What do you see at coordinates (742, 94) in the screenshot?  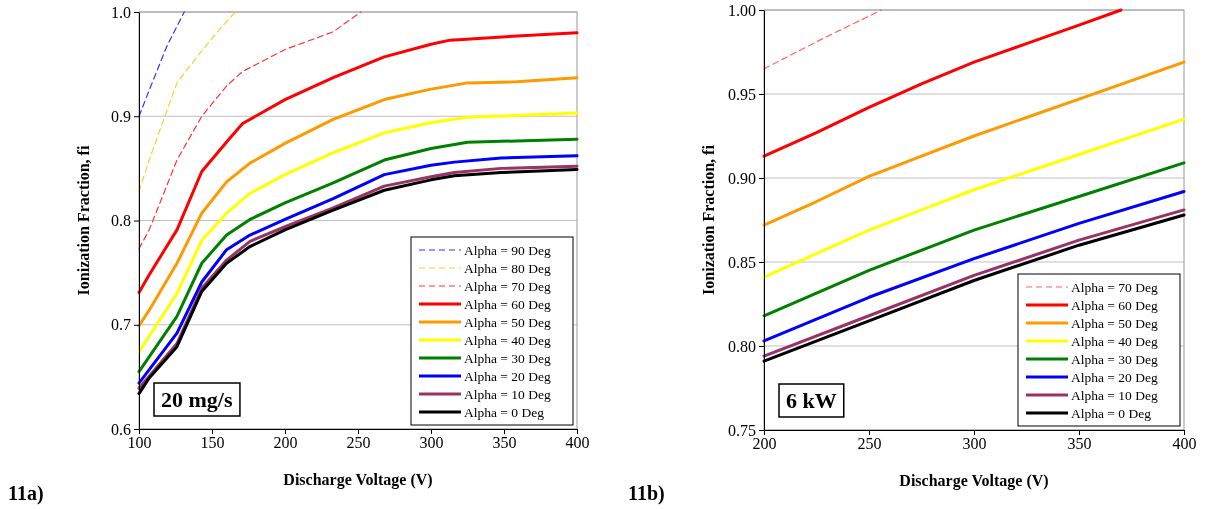 I see `y-tick-label: 0.95` at bounding box center [742, 94].